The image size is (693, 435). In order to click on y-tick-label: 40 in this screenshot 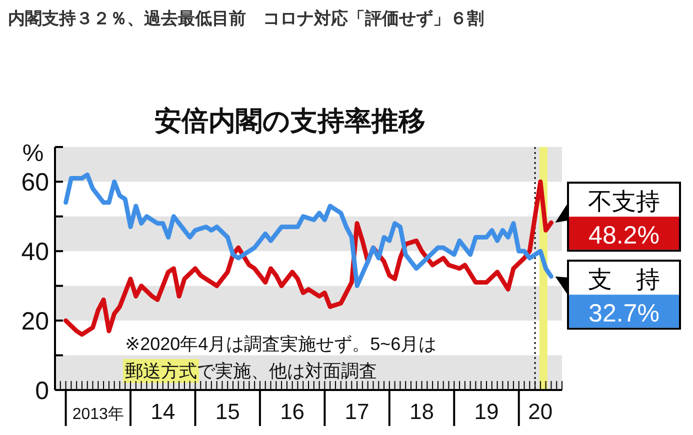, I will do `click(35, 252)`.